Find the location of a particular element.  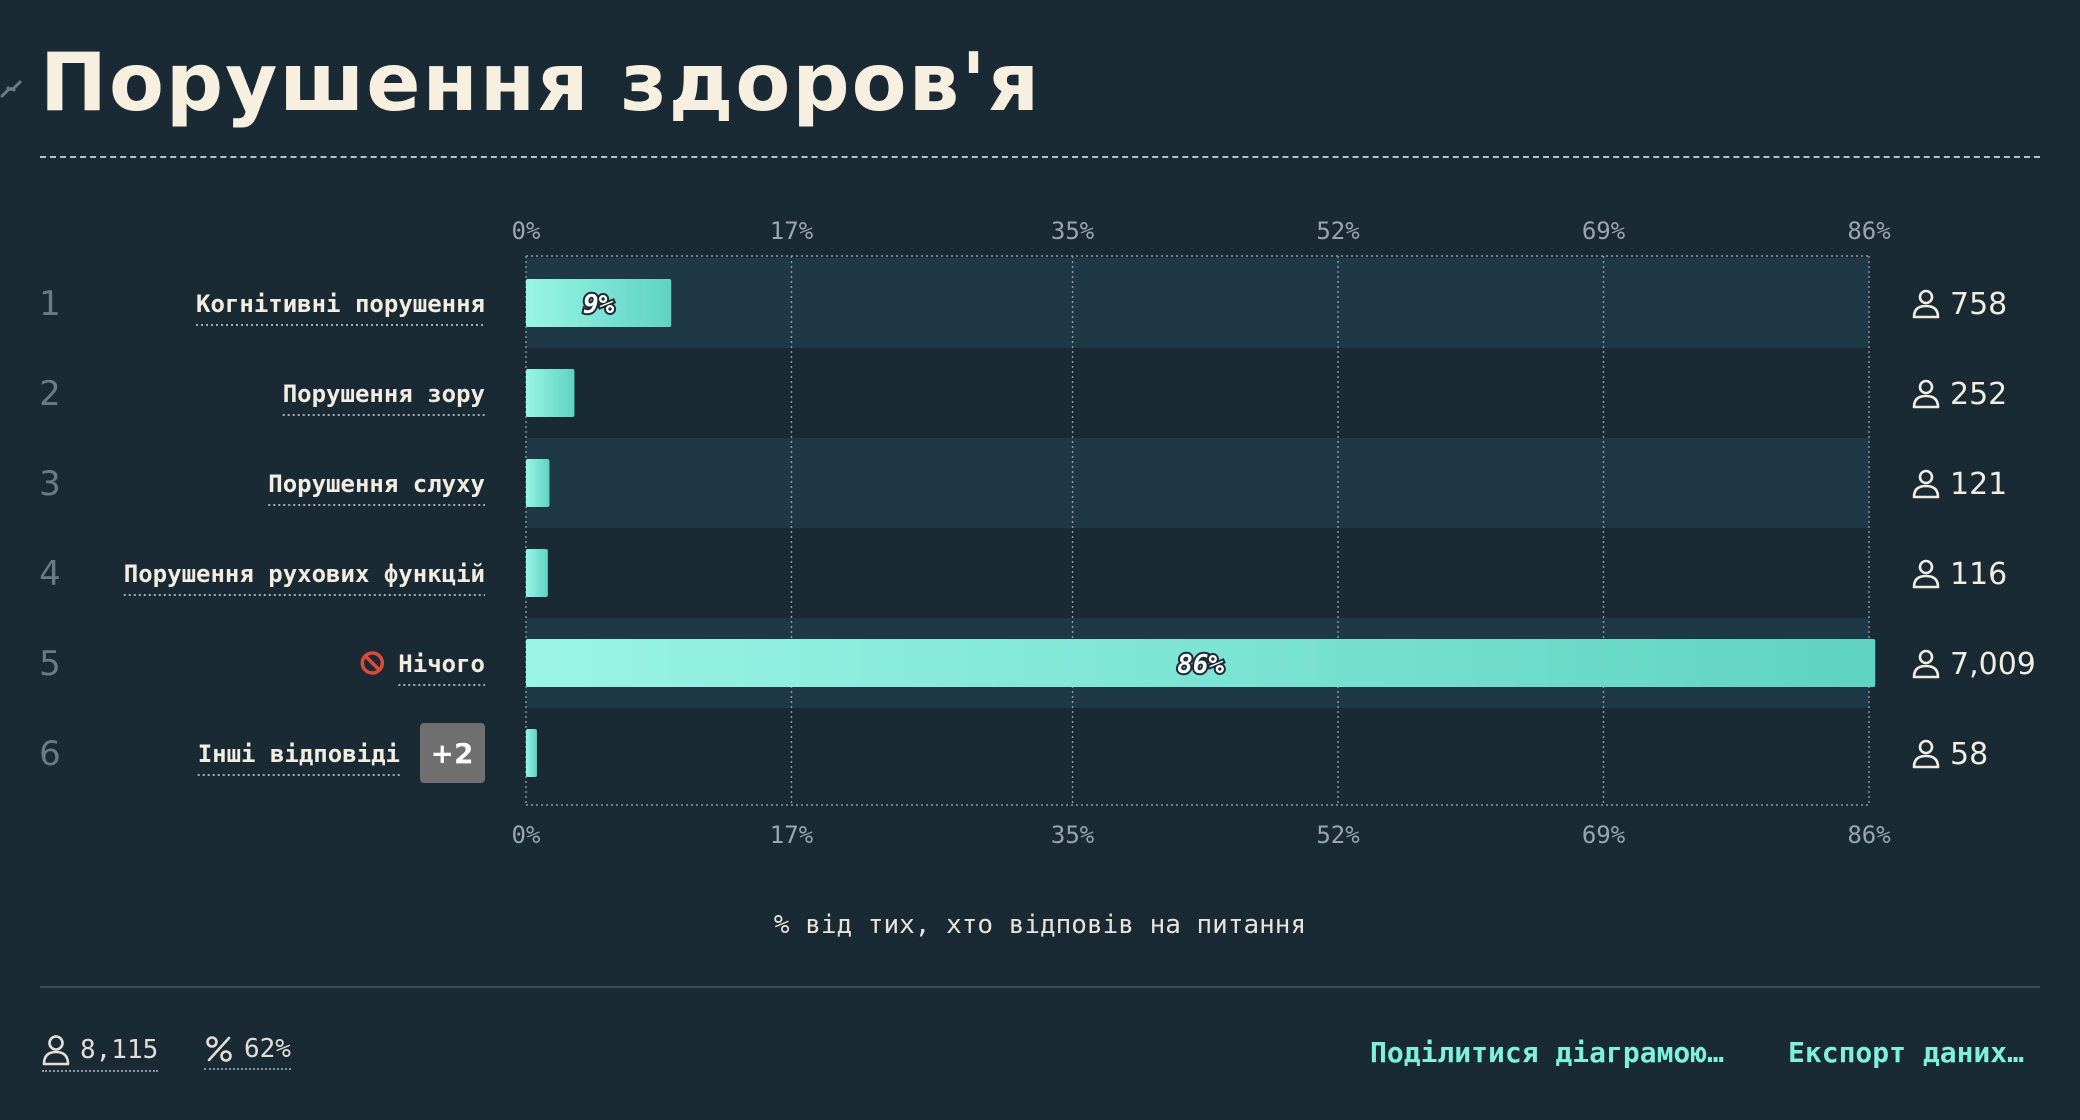

x-tick-label-top: 35% is located at coordinates (1073, 231).